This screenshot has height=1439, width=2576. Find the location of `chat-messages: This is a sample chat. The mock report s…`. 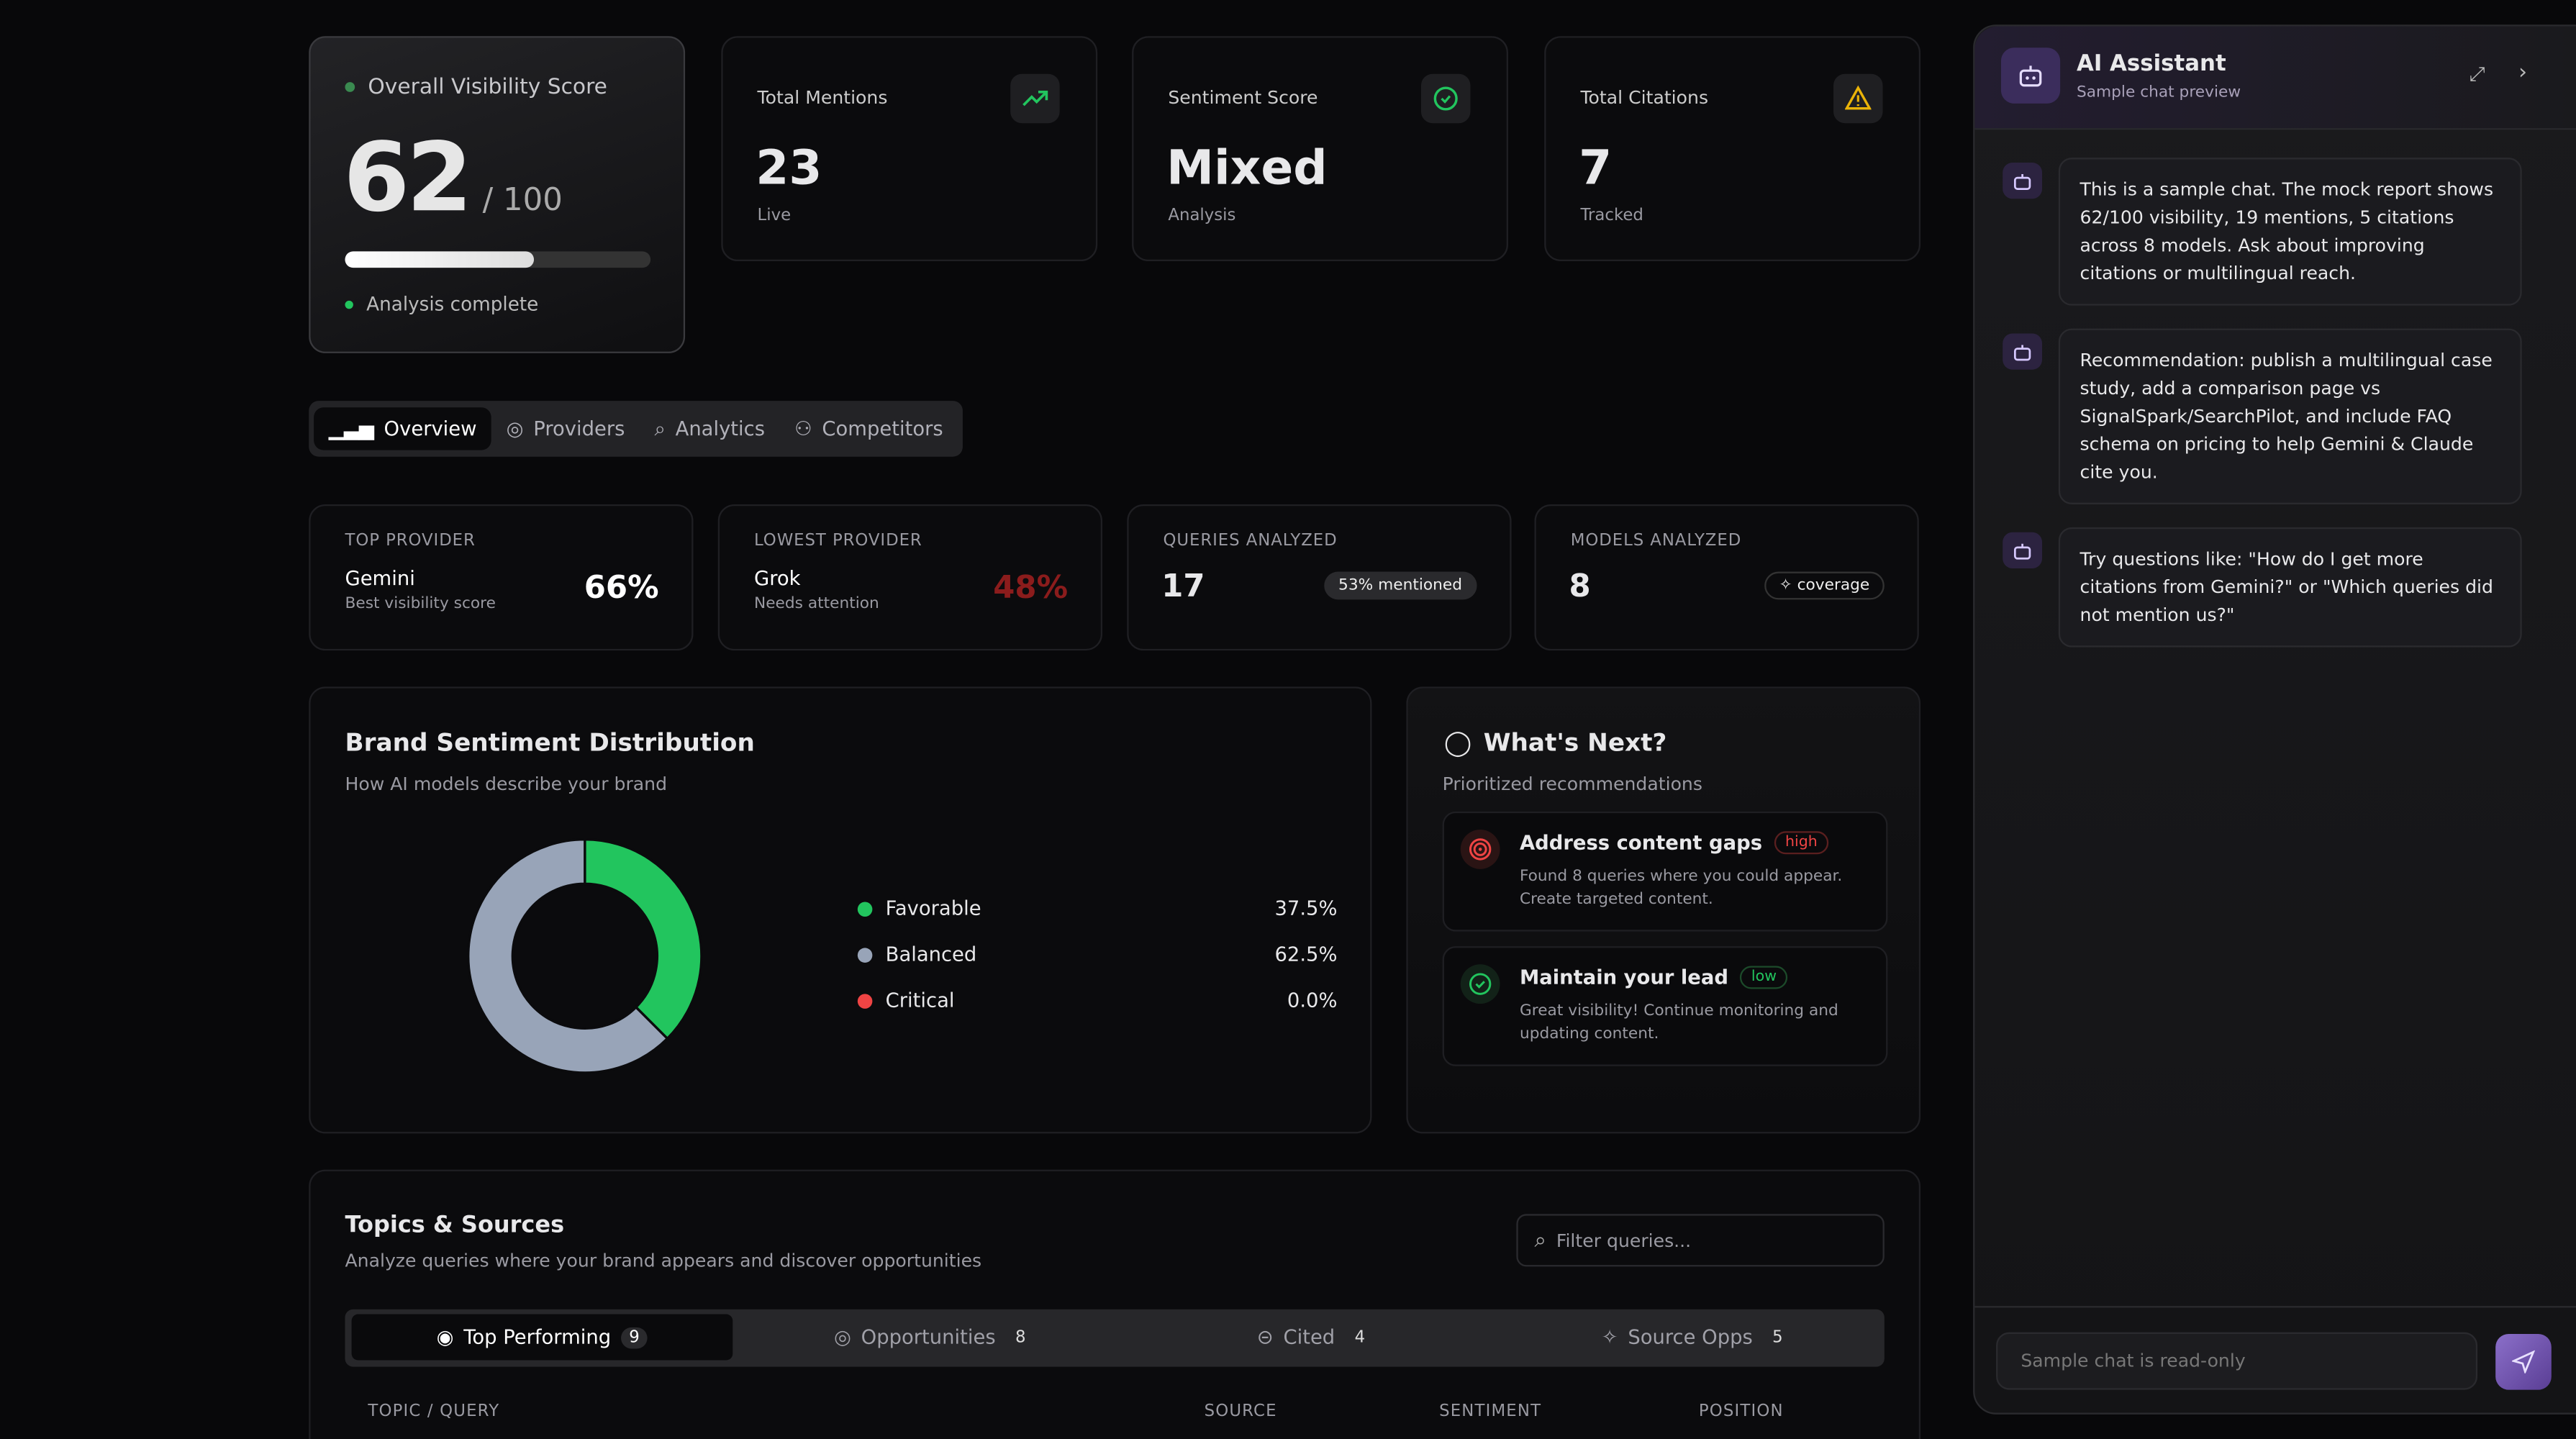

chat-messages: This is a sample chat. The mock report s… is located at coordinates (2262, 403).